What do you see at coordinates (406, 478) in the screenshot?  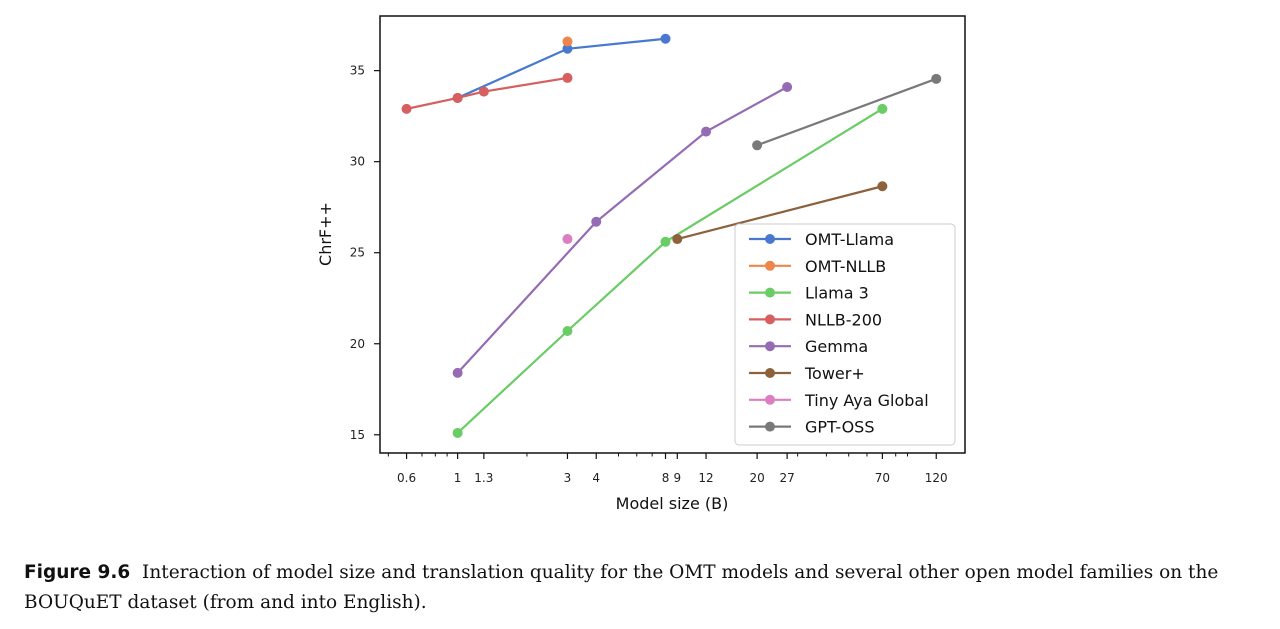 I see `x-tick-label: 0.6` at bounding box center [406, 478].